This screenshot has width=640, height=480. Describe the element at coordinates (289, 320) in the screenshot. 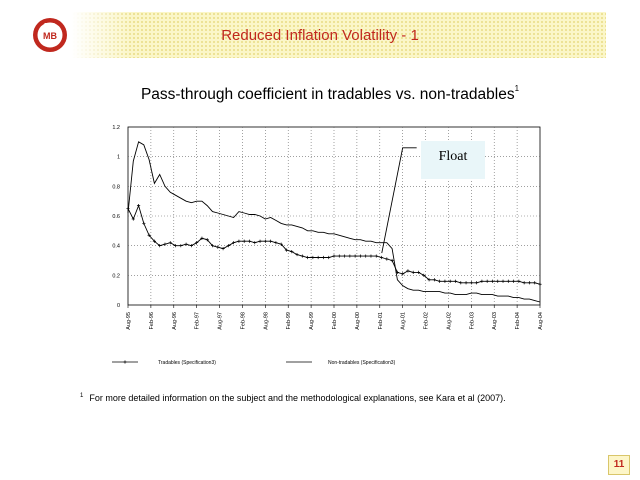

I see `x-tick-label: Feb-99` at that location.